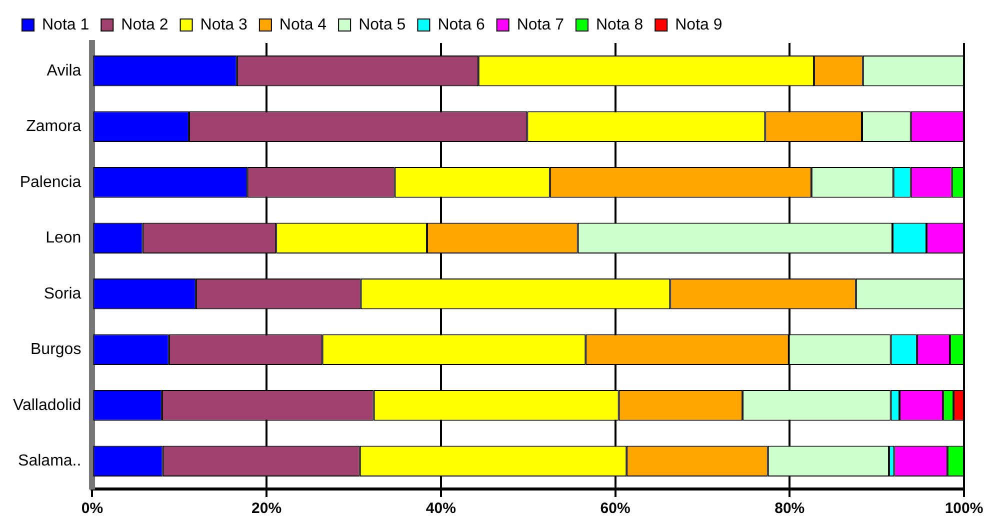 The image size is (989, 526). Describe the element at coordinates (63, 293) in the screenshot. I see `y-tick-label: Soria` at that location.